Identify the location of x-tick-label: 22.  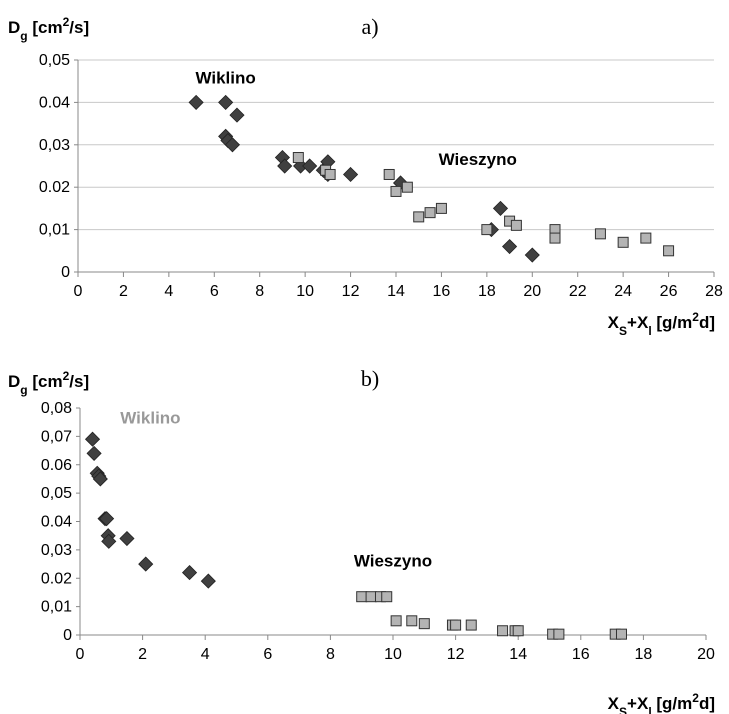
(578, 291).